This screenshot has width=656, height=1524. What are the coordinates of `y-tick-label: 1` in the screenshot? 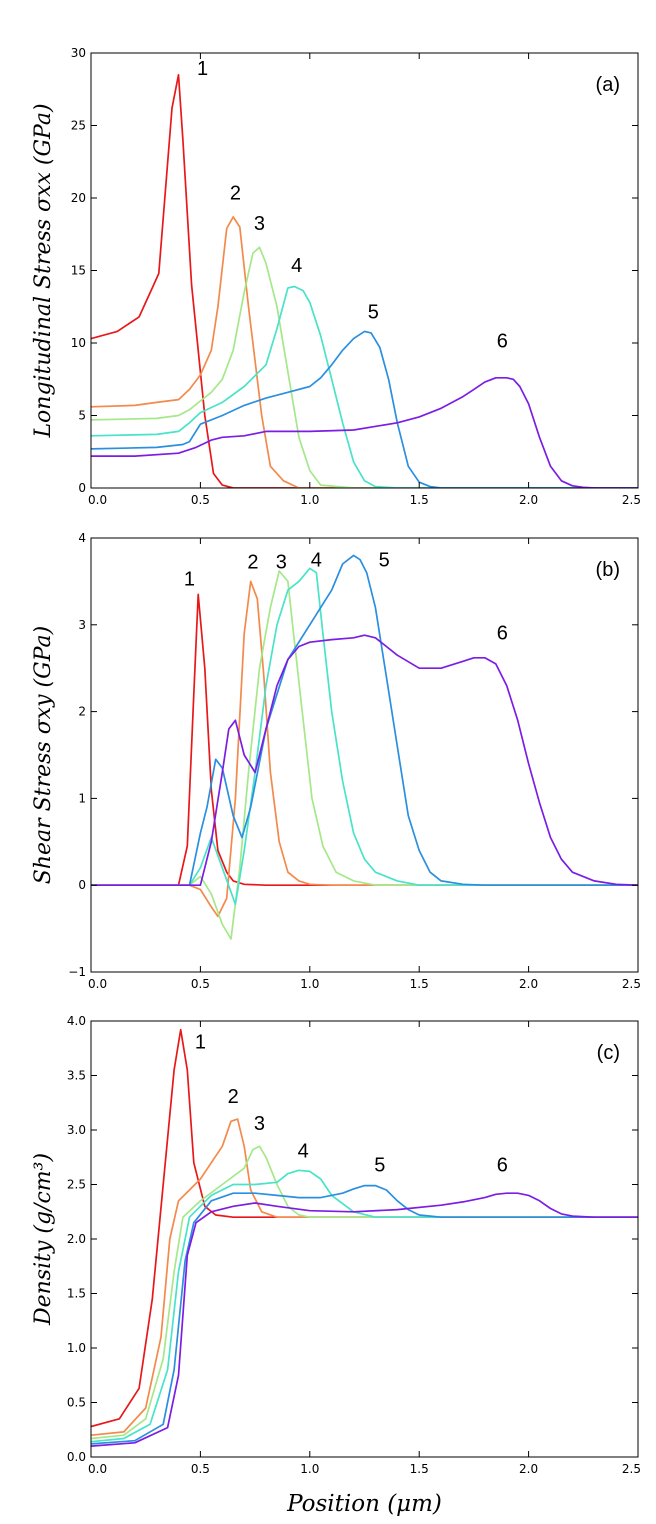 It's located at (82, 798).